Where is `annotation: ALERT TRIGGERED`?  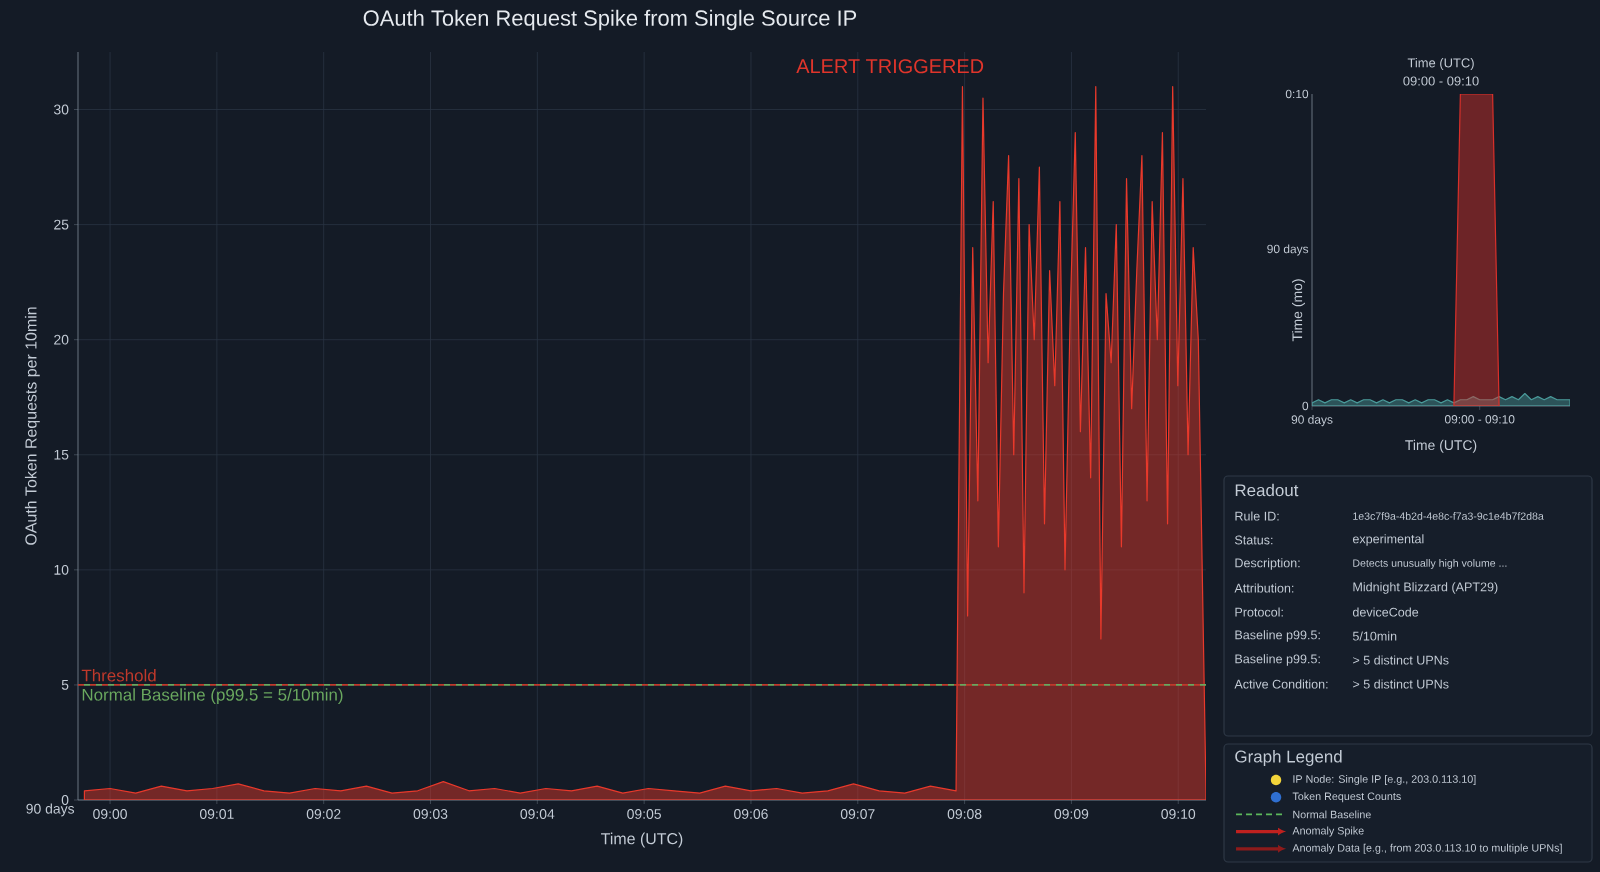 annotation: ALERT TRIGGERED is located at coordinates (890, 66).